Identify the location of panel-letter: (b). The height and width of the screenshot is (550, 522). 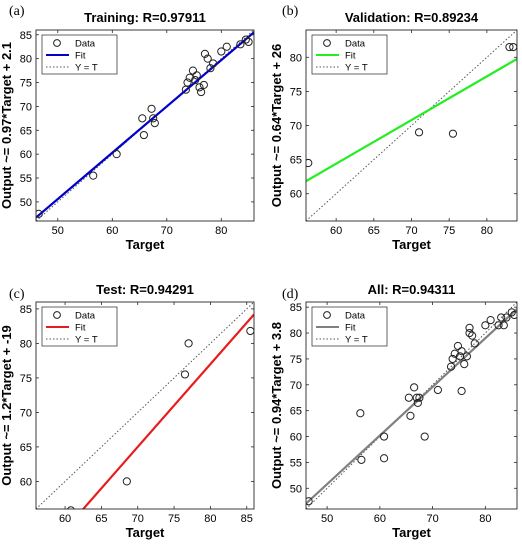
(290, 11).